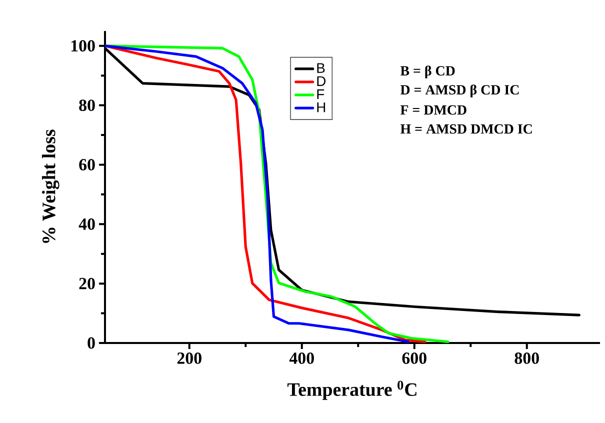  I want to click on legend-label: D, so click(321, 81).